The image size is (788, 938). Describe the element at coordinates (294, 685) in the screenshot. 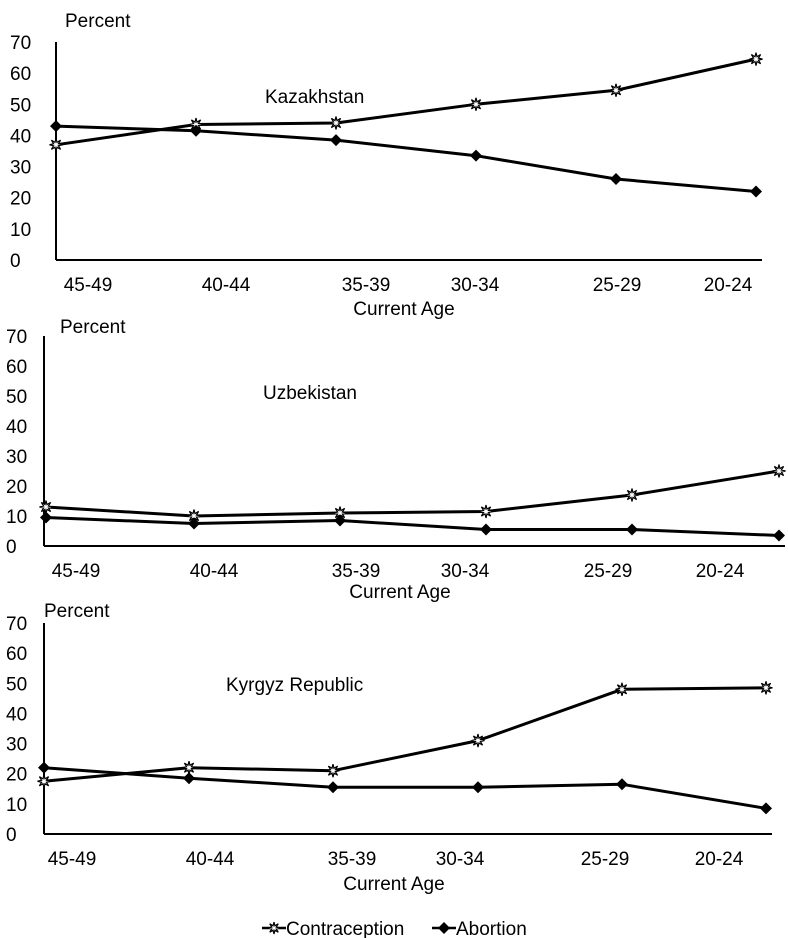

I see `panel-title: Kyrgyz Republic` at that location.